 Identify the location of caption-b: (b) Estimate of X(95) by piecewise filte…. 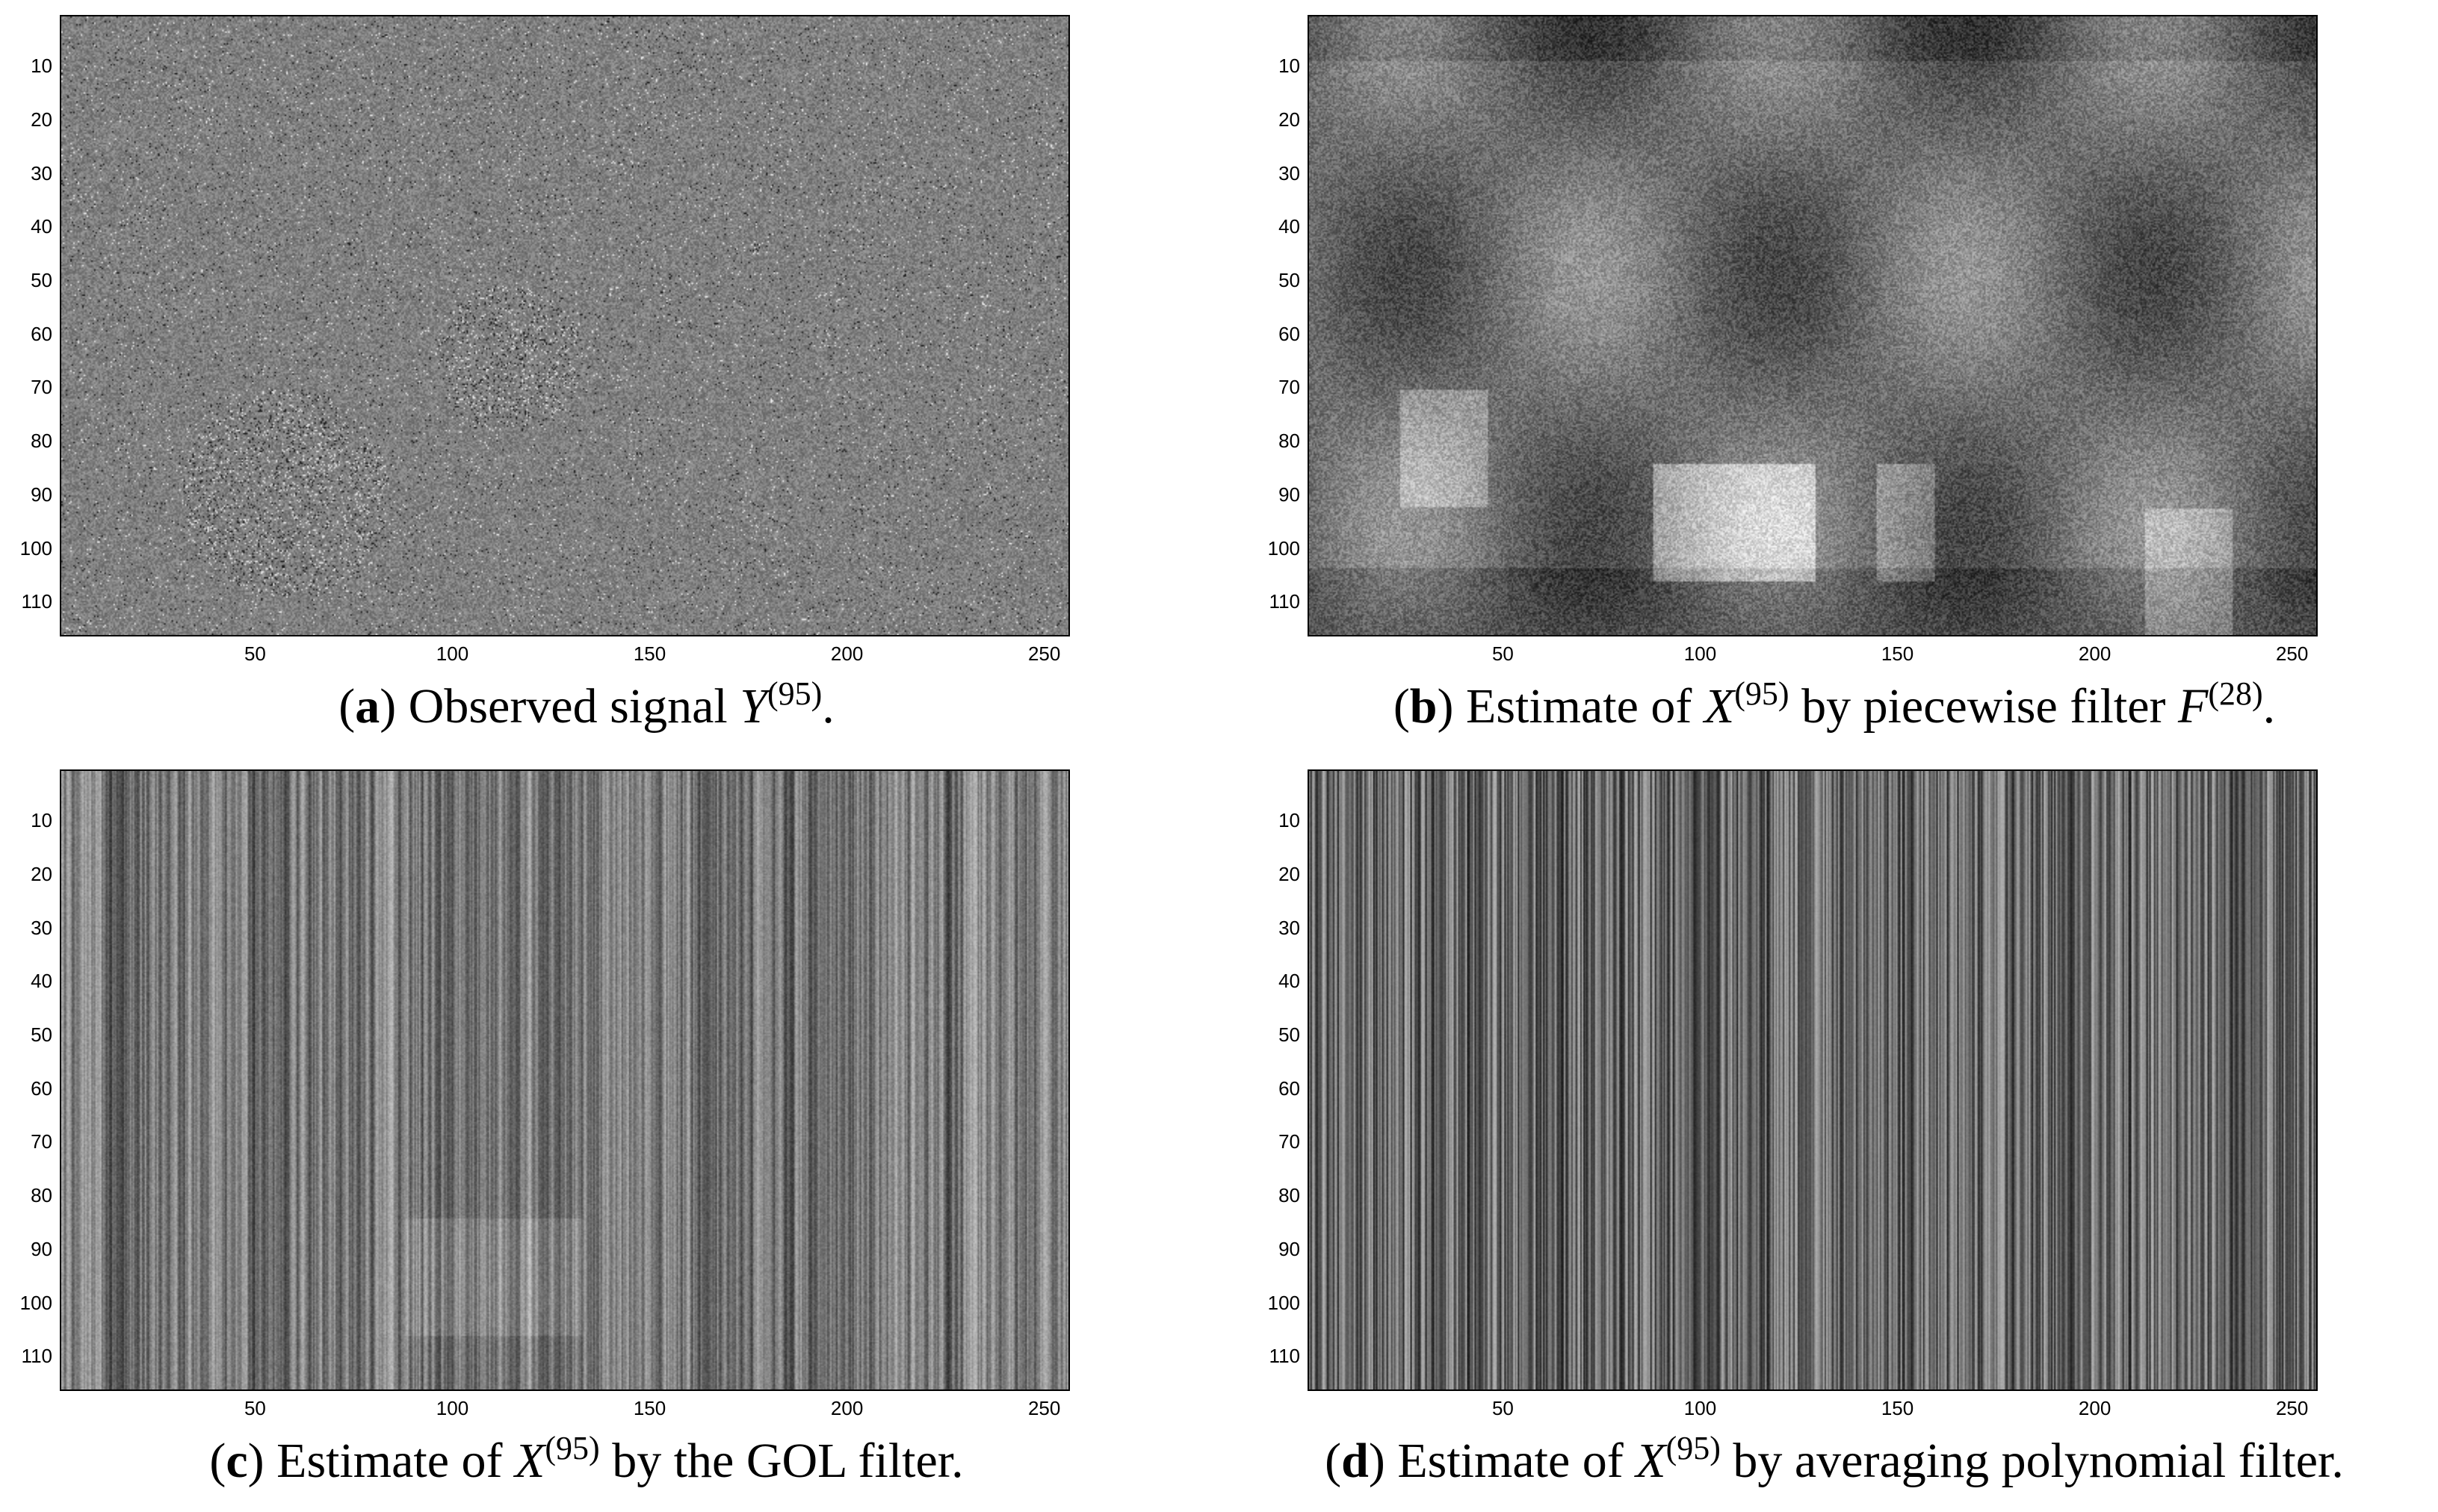
(1834, 704).